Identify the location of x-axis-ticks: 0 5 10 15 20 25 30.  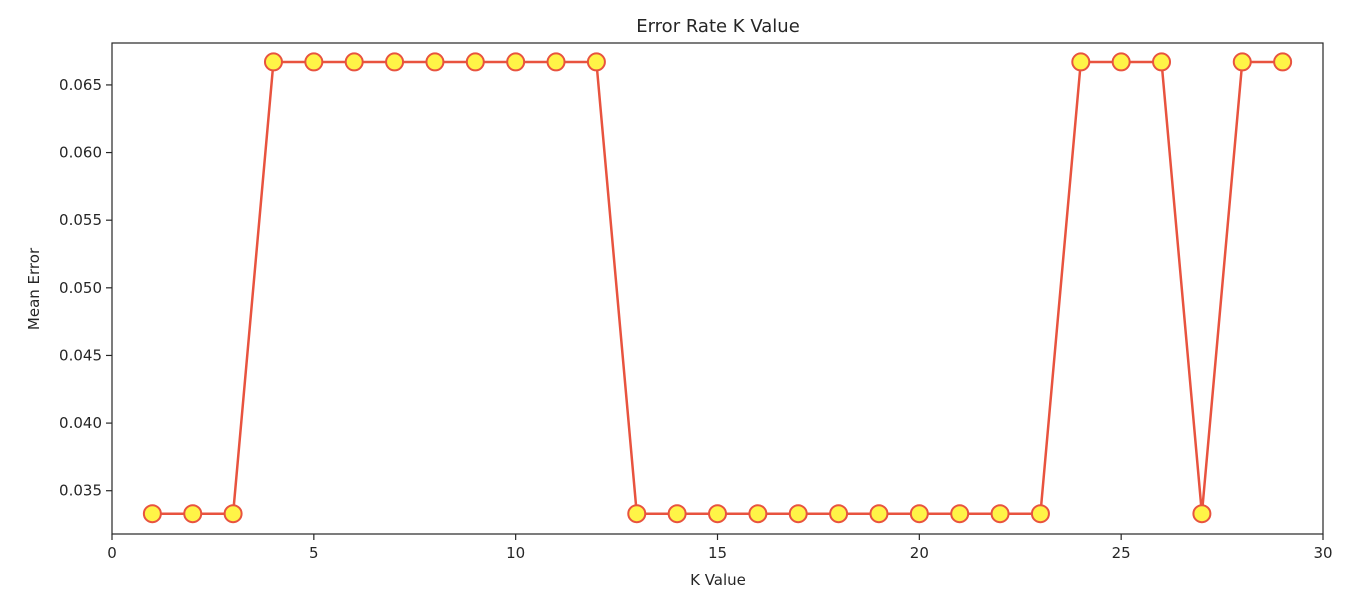
(720, 548).